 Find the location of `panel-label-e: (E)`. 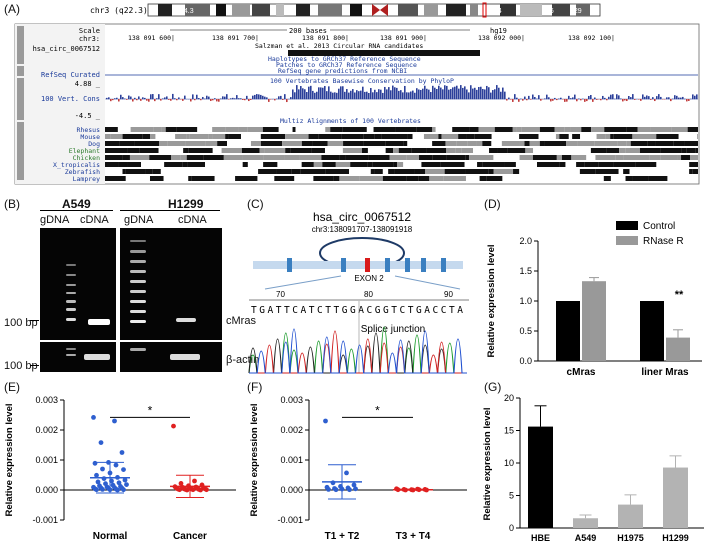

panel-label-e: (E) is located at coordinates (12, 387).